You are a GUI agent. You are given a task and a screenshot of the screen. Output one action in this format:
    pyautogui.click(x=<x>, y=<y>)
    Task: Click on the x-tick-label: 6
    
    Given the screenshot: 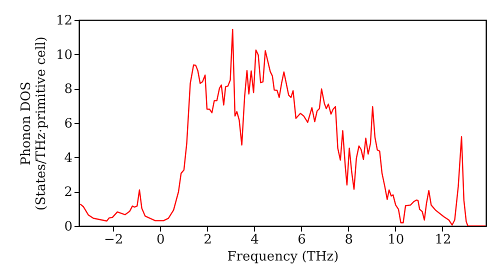 What is the action you would take?
    pyautogui.click(x=302, y=240)
    